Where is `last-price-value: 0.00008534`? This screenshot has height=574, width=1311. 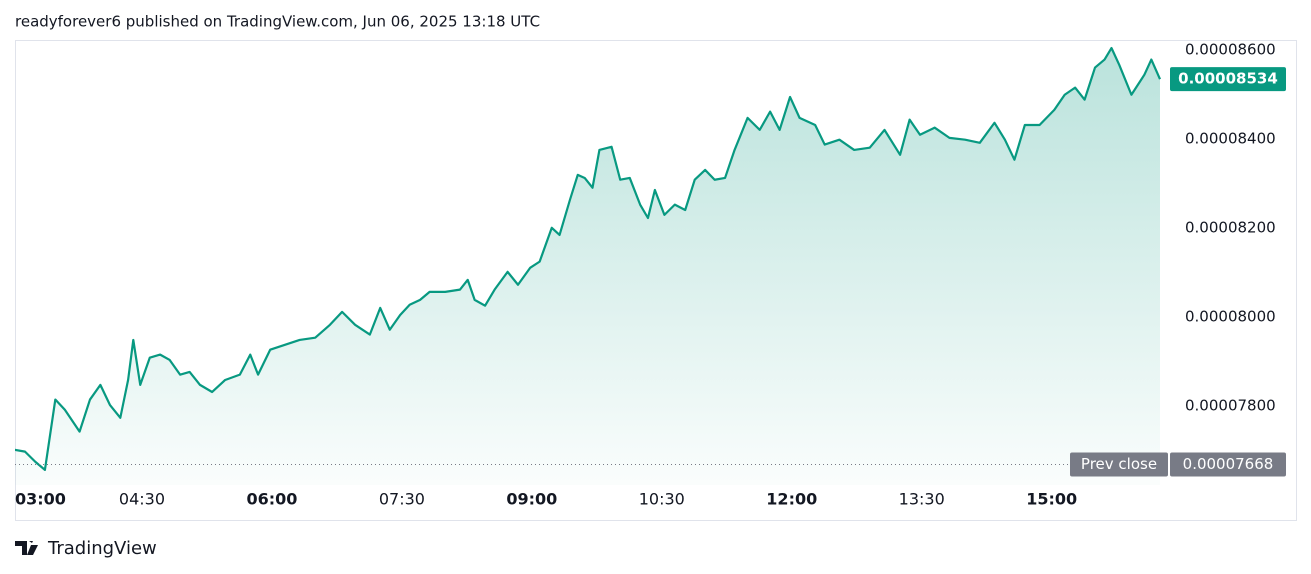
last-price-value: 0.00008534 is located at coordinates (1228, 79).